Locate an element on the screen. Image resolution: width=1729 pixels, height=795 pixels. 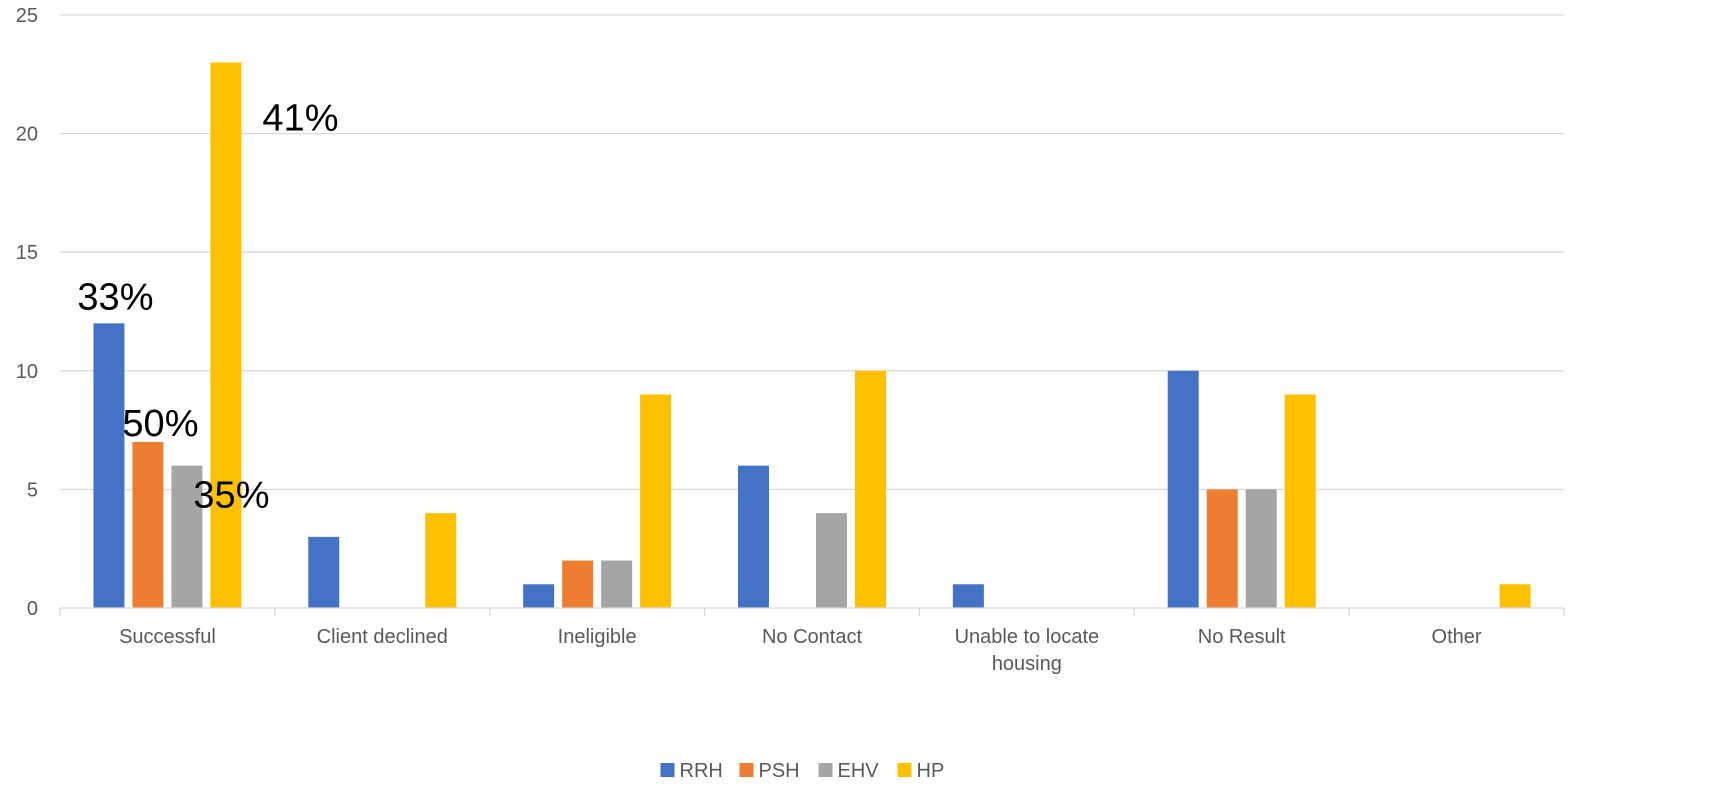
category-label: Ineligible is located at coordinates (597, 637).